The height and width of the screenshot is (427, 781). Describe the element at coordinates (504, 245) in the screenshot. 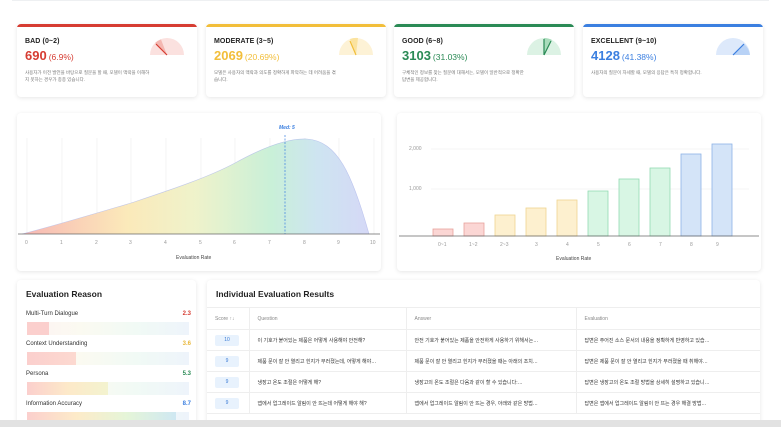

I see `x-tick: 2~3` at that location.